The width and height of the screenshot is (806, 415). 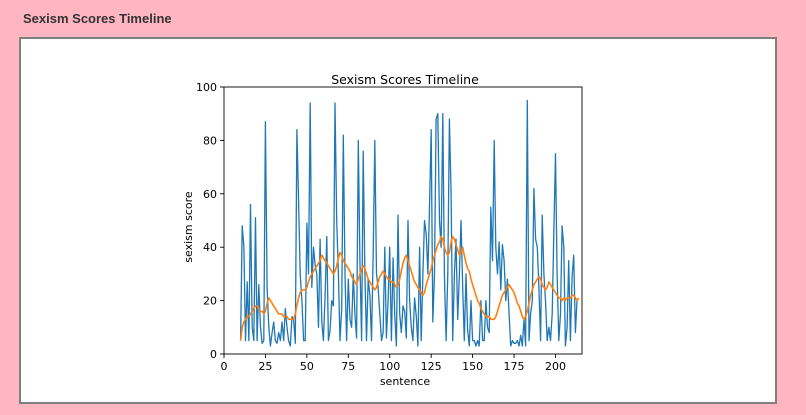 What do you see at coordinates (307, 366) in the screenshot?
I see `x-tick-label: 50` at bounding box center [307, 366].